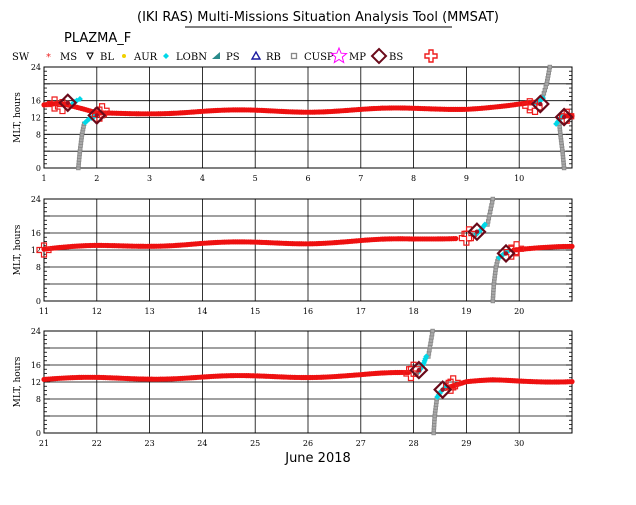 Image resolution: width=636 pixels, height=505 pixels. I want to click on x-tick-label: 19, so click(466, 311).